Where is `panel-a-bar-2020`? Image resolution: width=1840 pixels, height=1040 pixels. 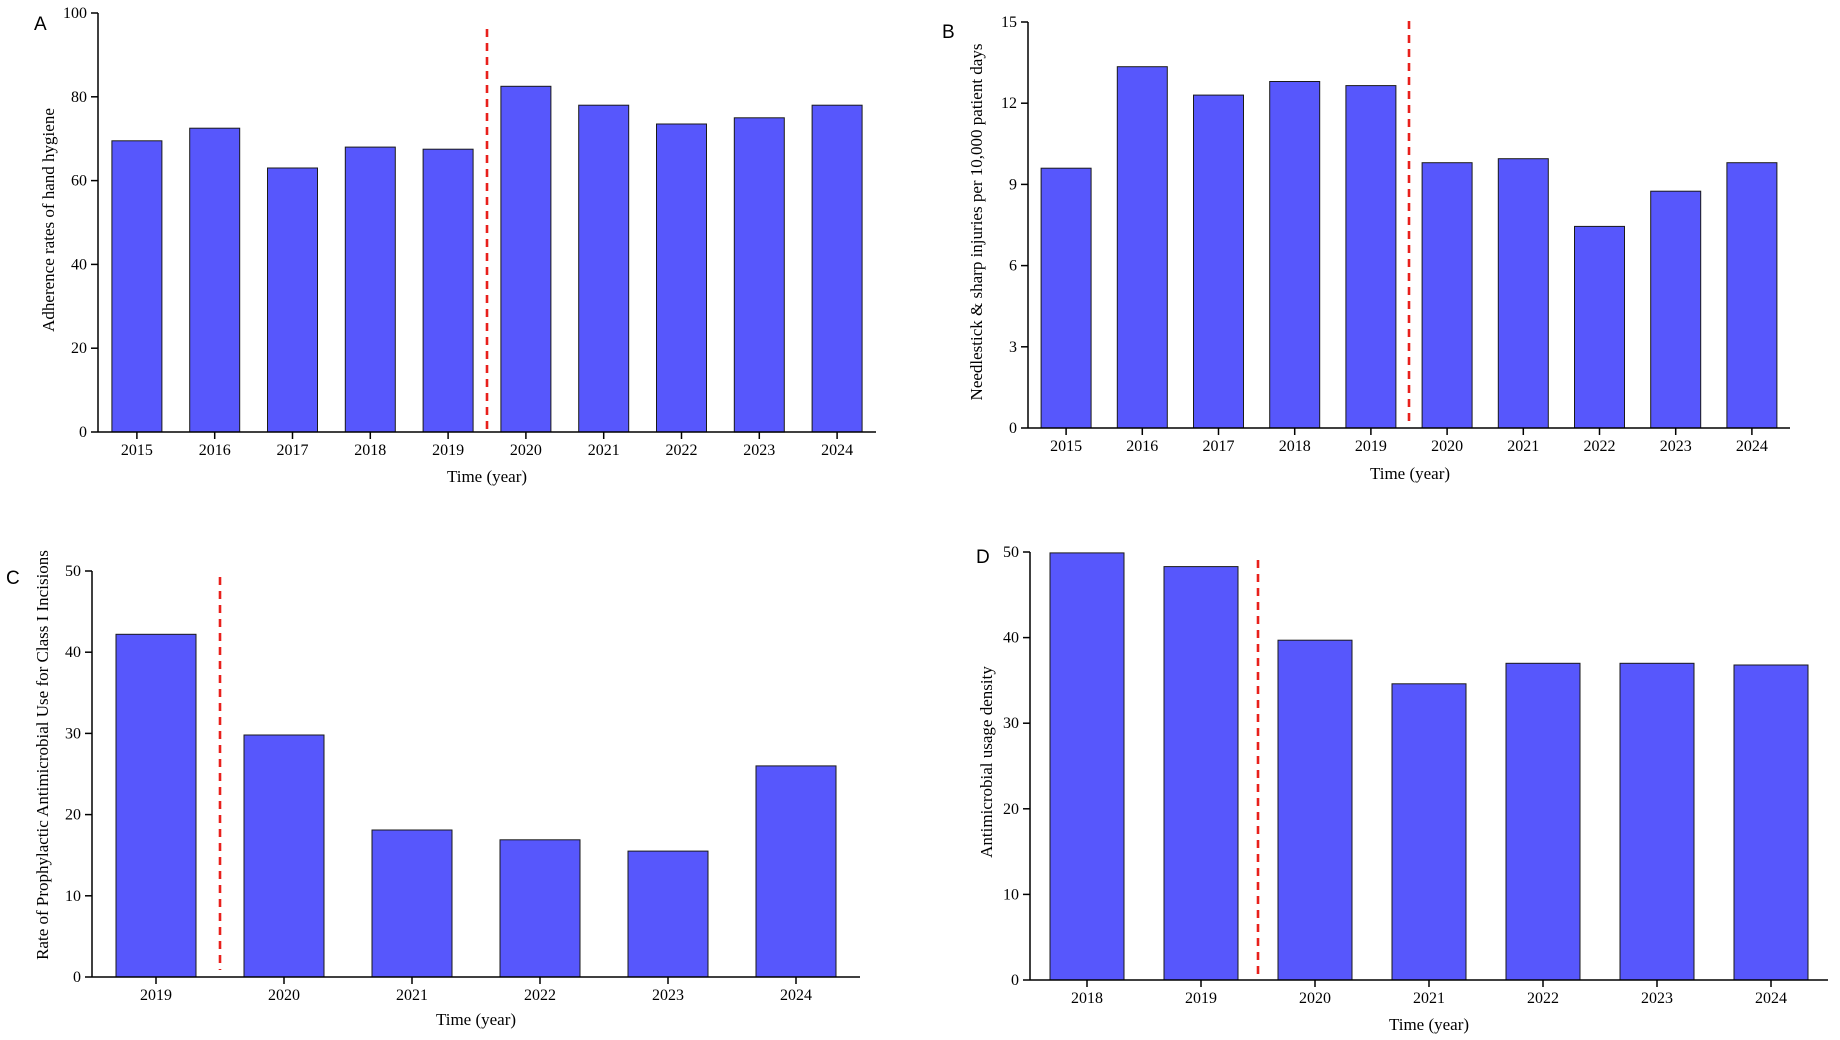 panel-a-bar-2020 is located at coordinates (526, 259).